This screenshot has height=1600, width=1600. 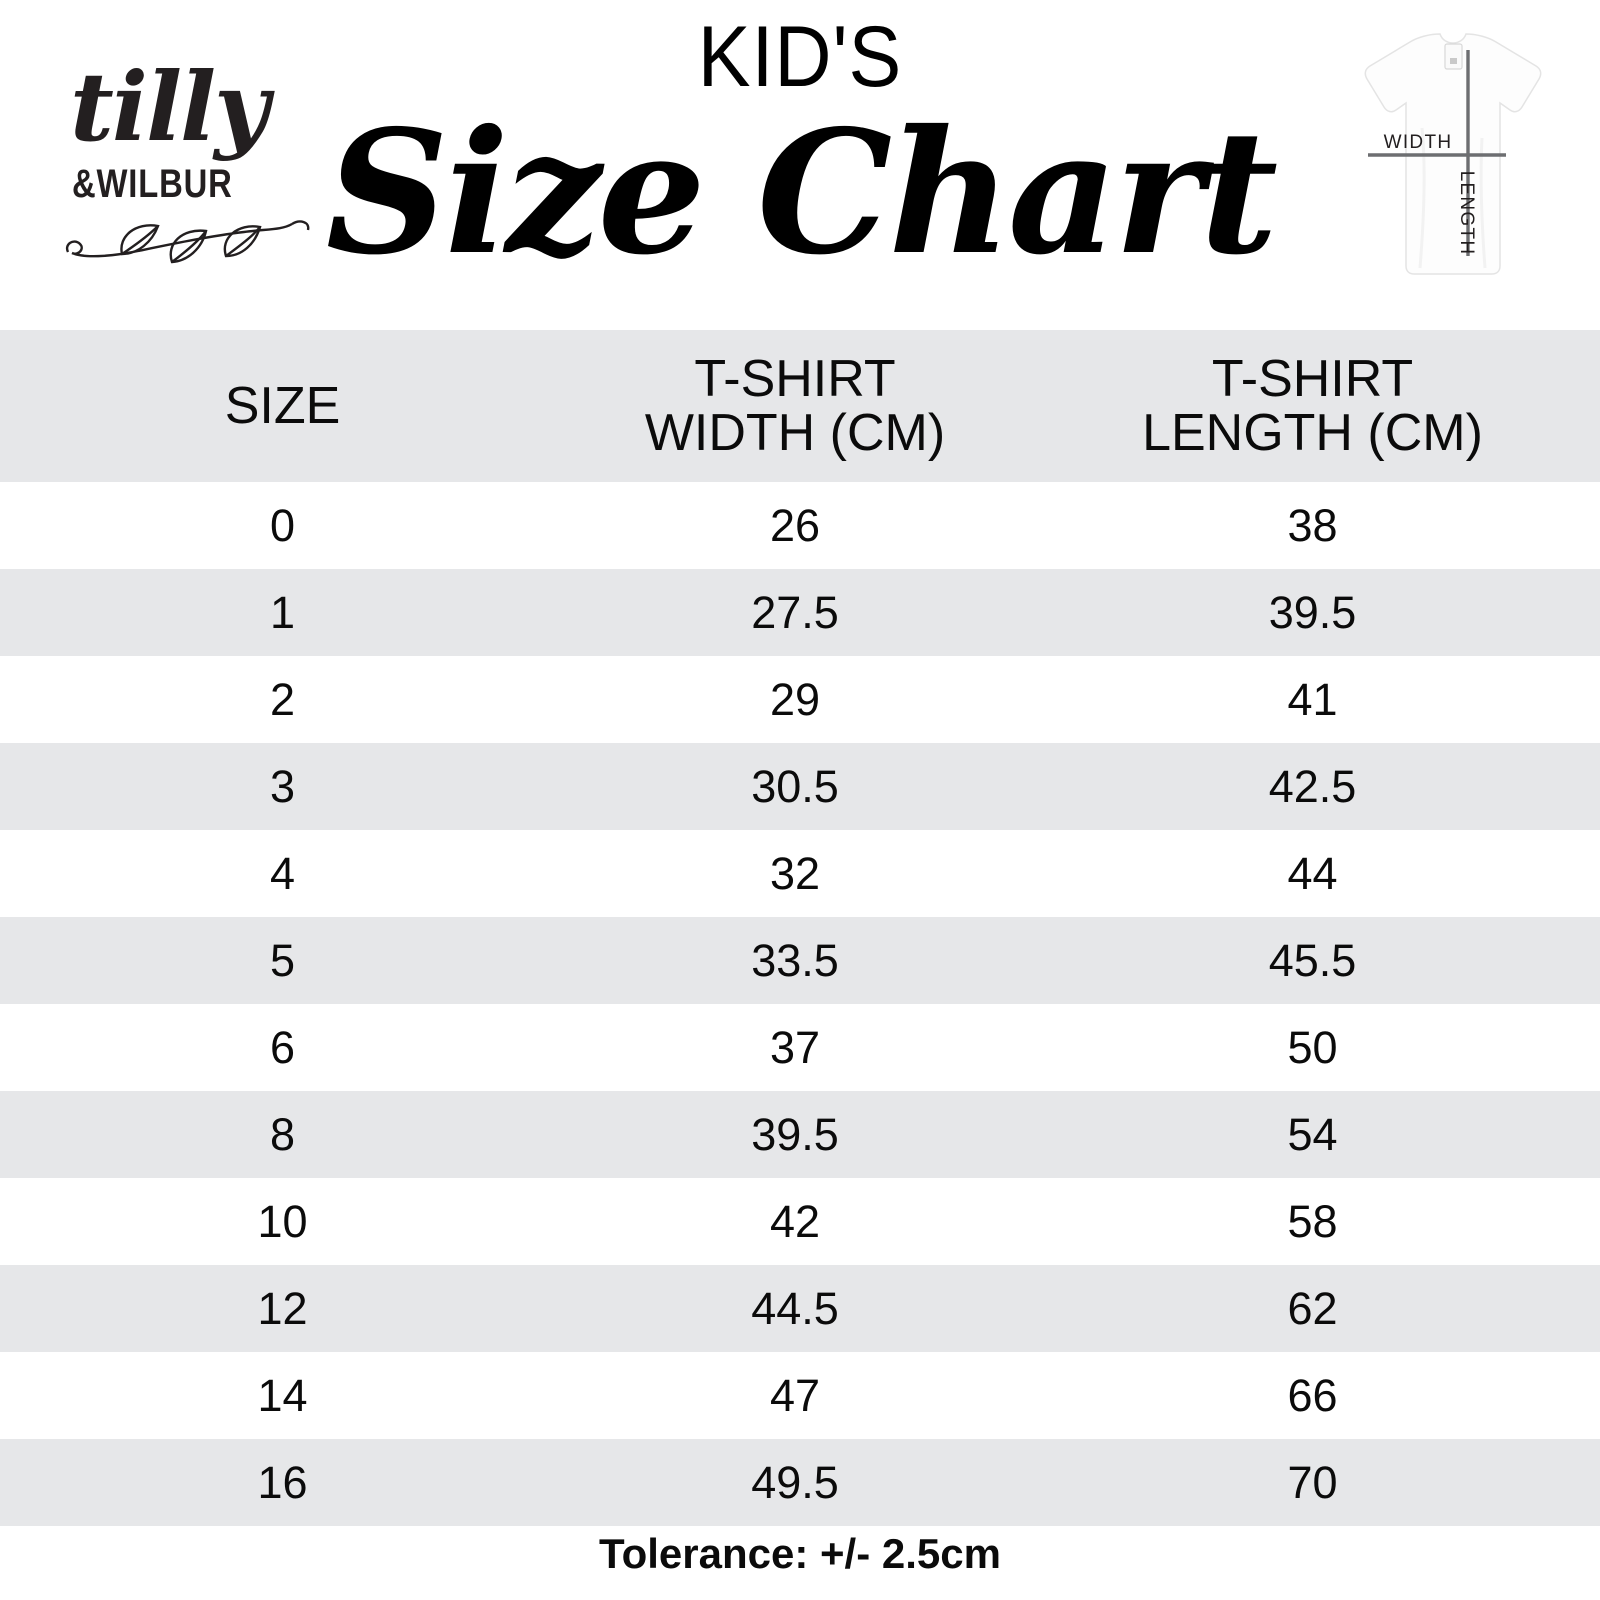 What do you see at coordinates (169, 107) in the screenshot?
I see `brand-logo-script-text: tilly` at bounding box center [169, 107].